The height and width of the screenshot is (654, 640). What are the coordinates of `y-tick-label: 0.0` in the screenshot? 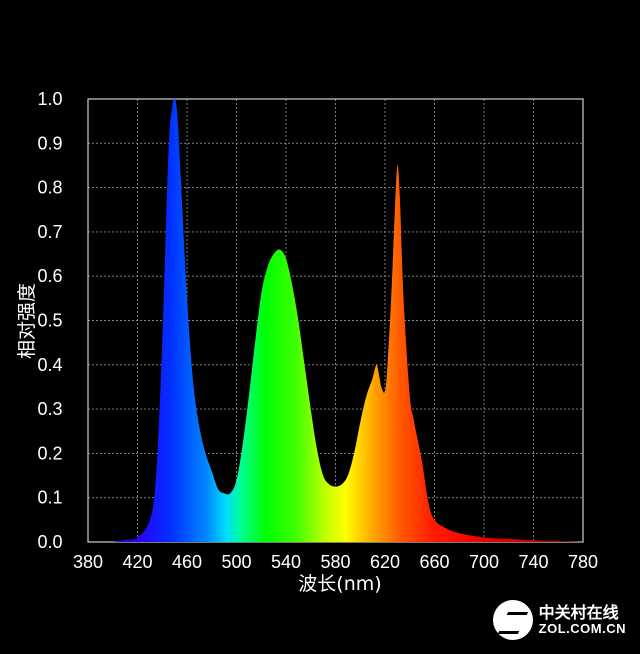 It's located at (49, 542).